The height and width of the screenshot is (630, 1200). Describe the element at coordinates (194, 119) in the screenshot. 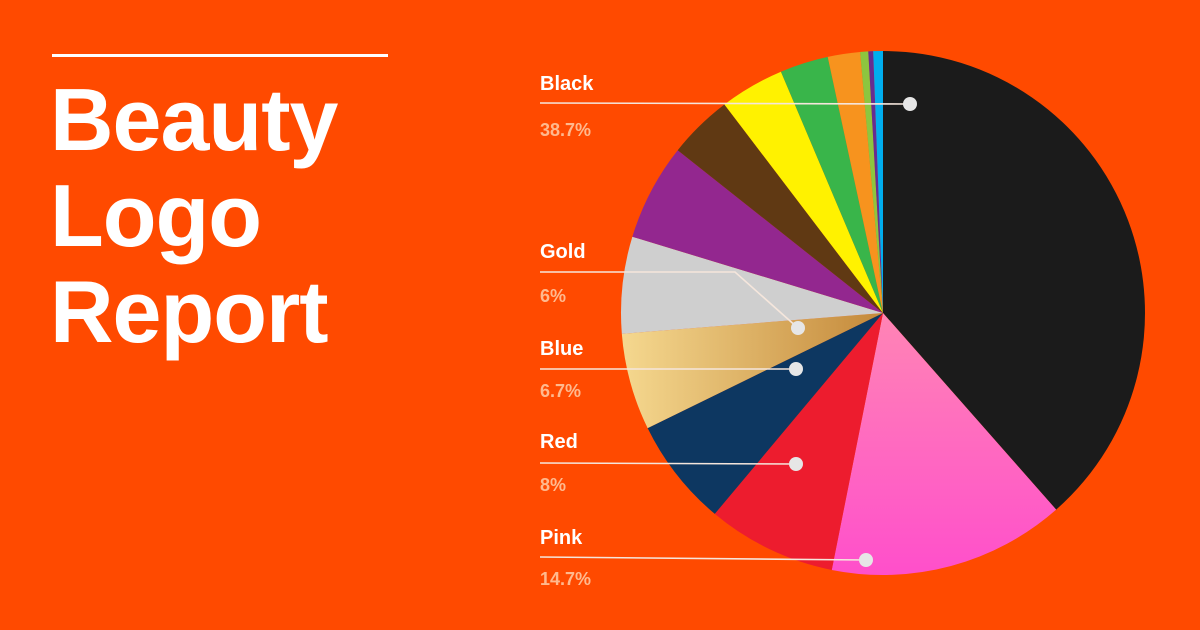

I see `title-line-1: Beauty` at that location.